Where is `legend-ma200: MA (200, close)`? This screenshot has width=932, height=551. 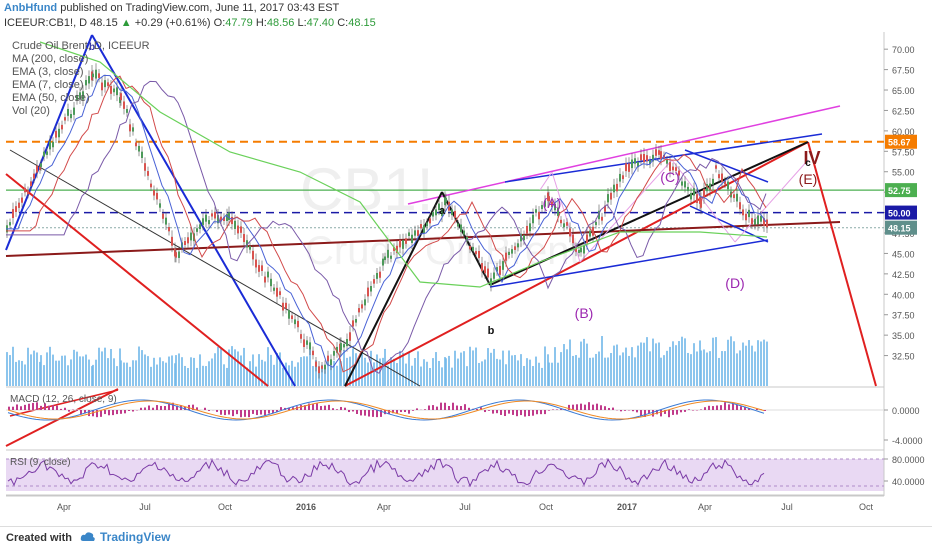 legend-ma200: MA (200, close) is located at coordinates (81, 59).